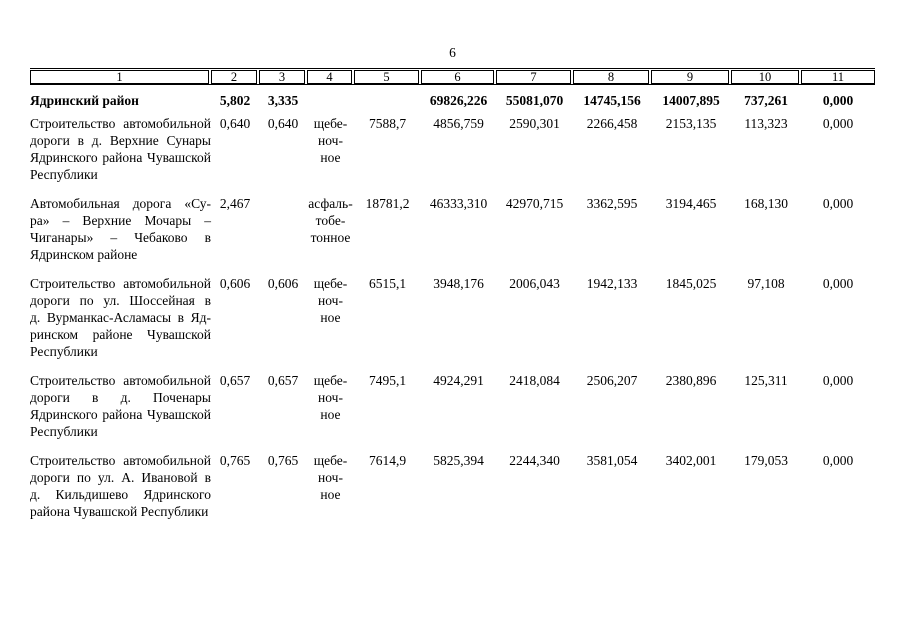 This screenshot has height=640, width=905. I want to click on column-number-2: 2, so click(234, 77).